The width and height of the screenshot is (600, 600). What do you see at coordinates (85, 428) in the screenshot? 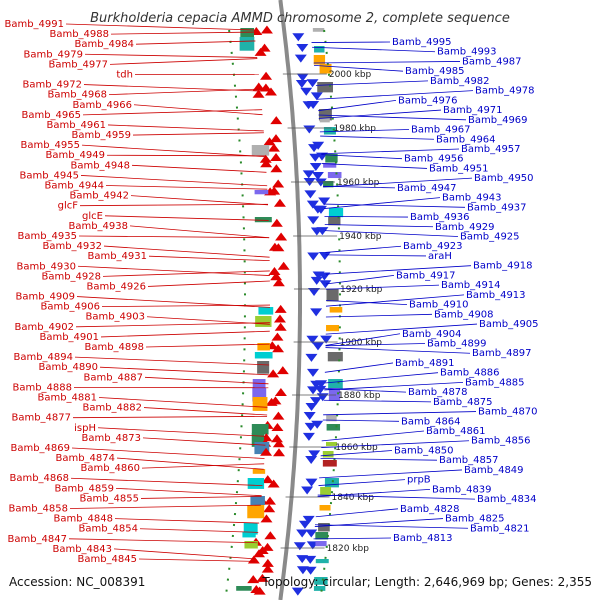
I see `gene-label-forward: ispH` at bounding box center [85, 428].